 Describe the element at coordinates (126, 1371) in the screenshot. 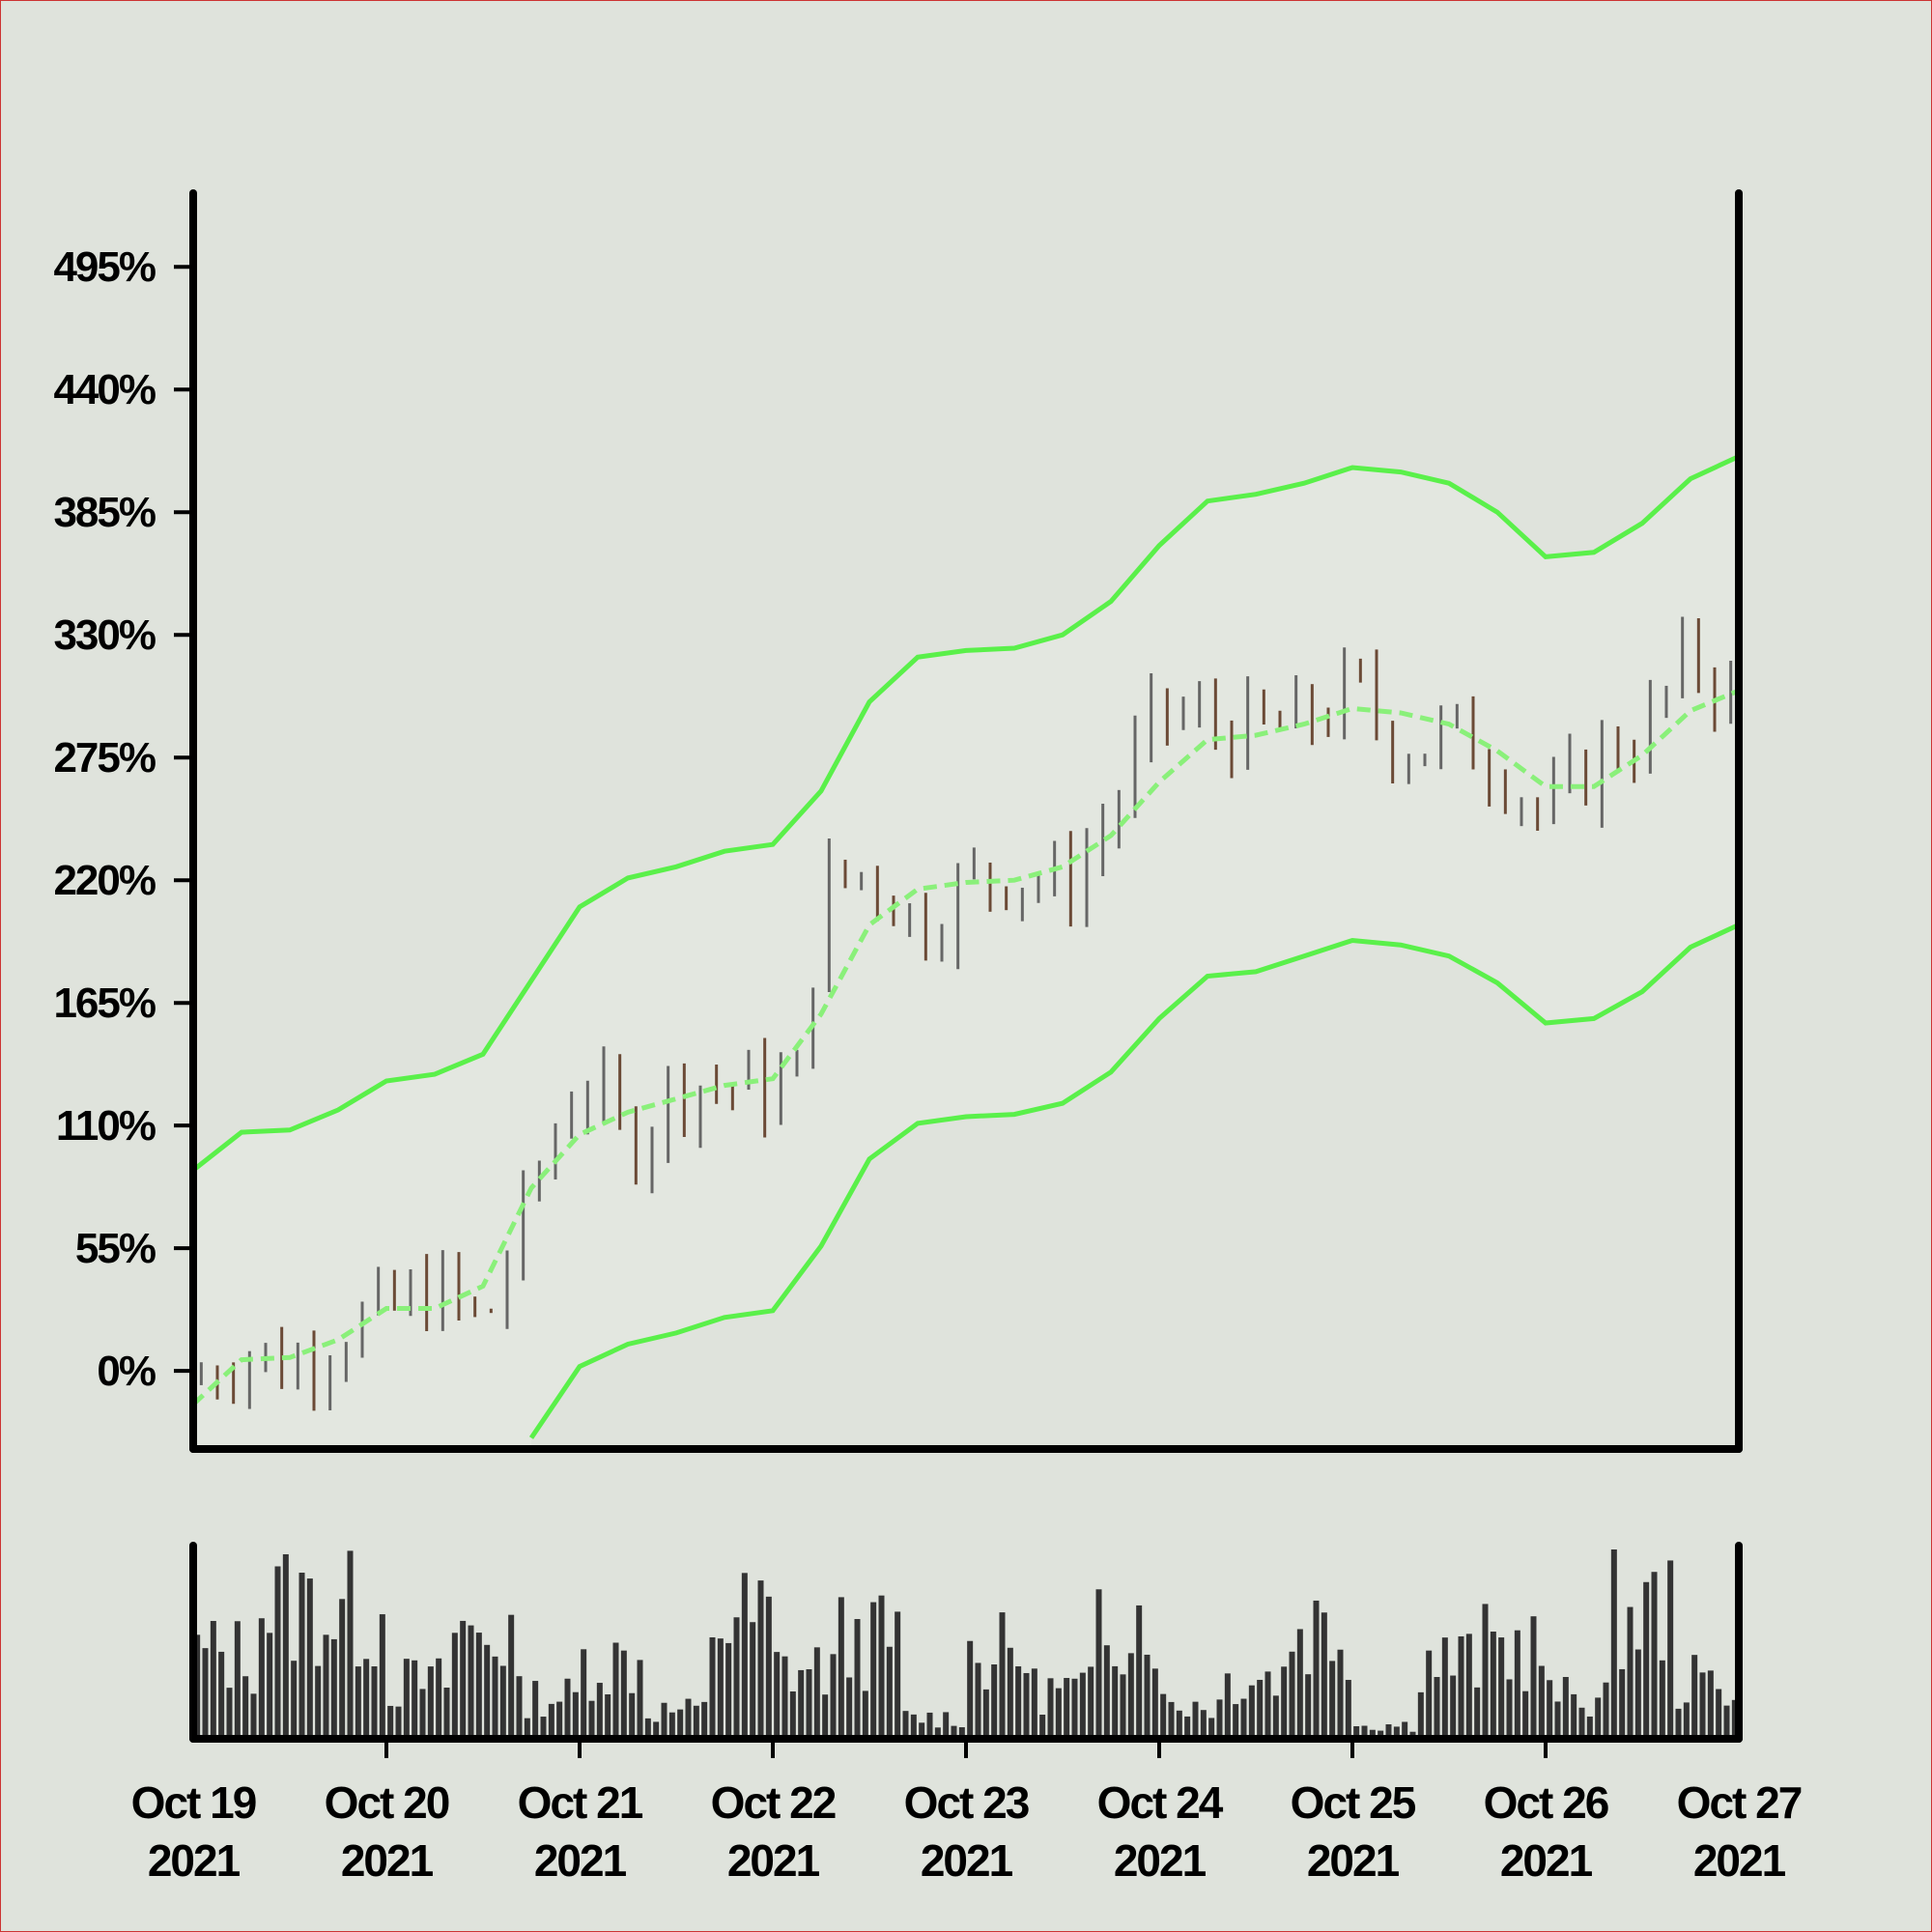

I see `y-tick-label: 0%` at that location.